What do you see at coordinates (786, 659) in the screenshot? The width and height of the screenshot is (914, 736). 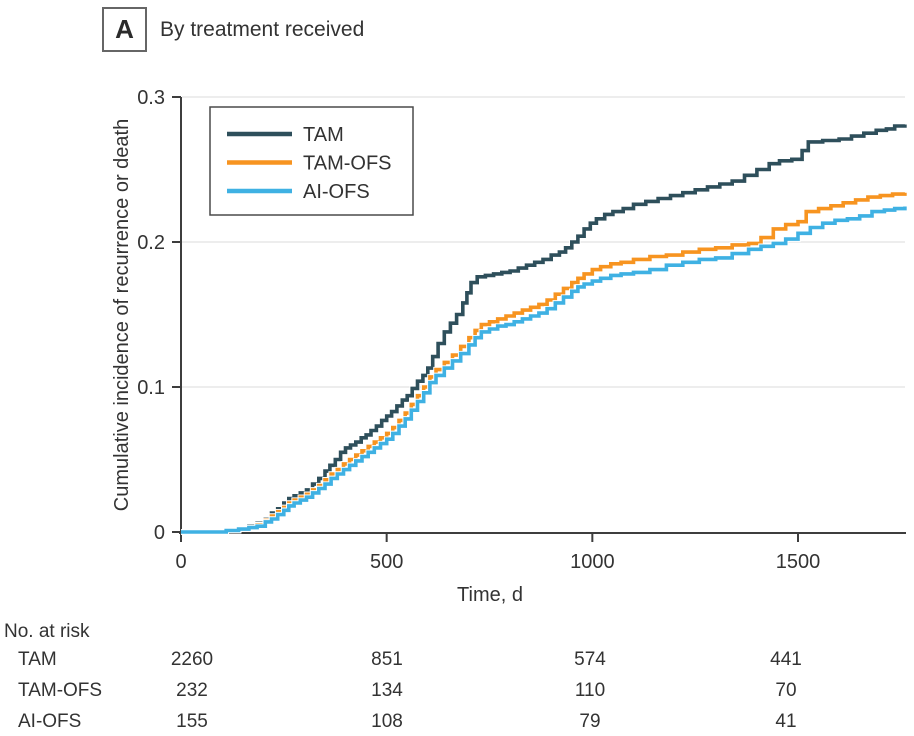 I see `risk-value: 441` at bounding box center [786, 659].